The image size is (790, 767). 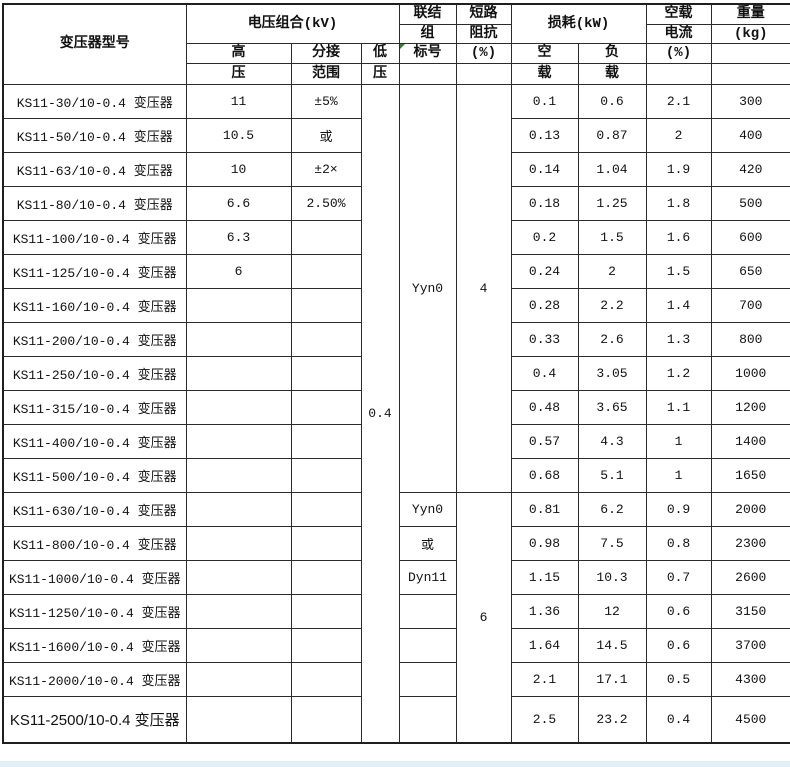 What do you see at coordinates (94, 509) in the screenshot?
I see `model-cell: KS11-630/10-0.4 变压器` at bounding box center [94, 509].